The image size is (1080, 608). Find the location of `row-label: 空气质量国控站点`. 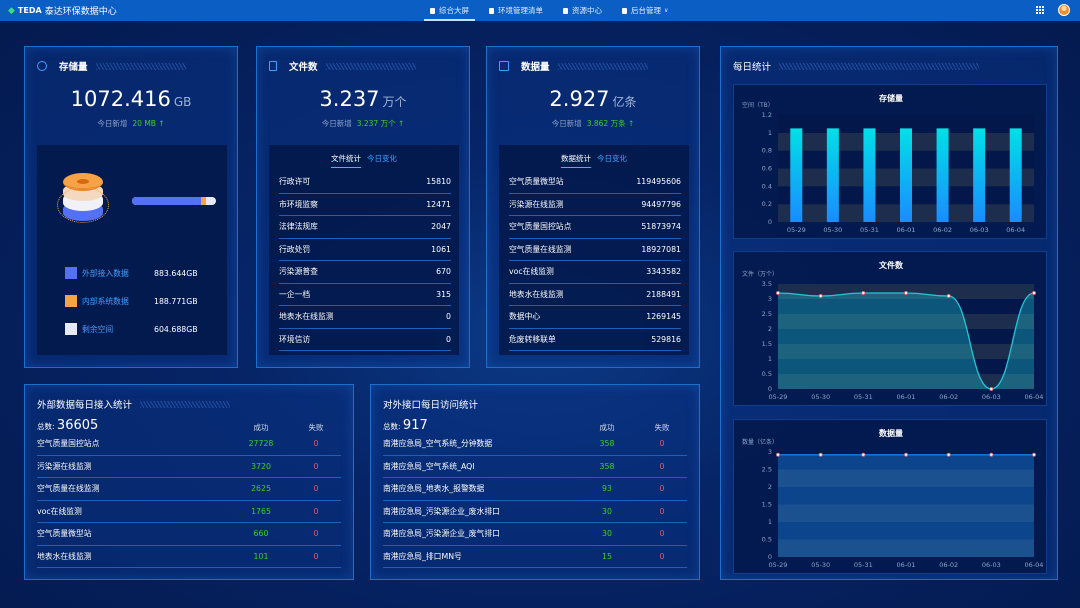

row-label: 空气质量国控站点 is located at coordinates (540, 227).